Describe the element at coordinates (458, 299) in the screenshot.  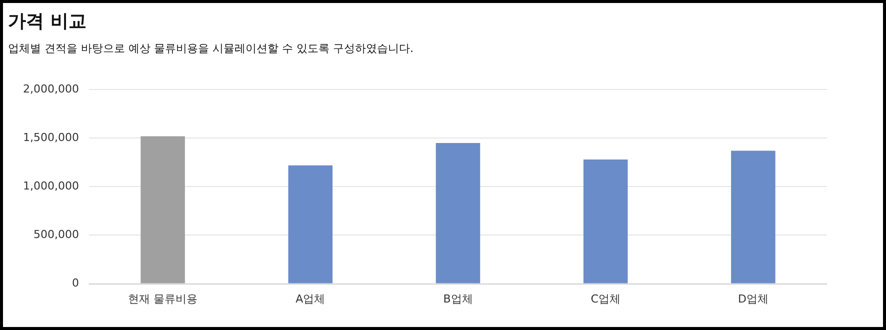
I see `x-tick-label: B업체` at that location.